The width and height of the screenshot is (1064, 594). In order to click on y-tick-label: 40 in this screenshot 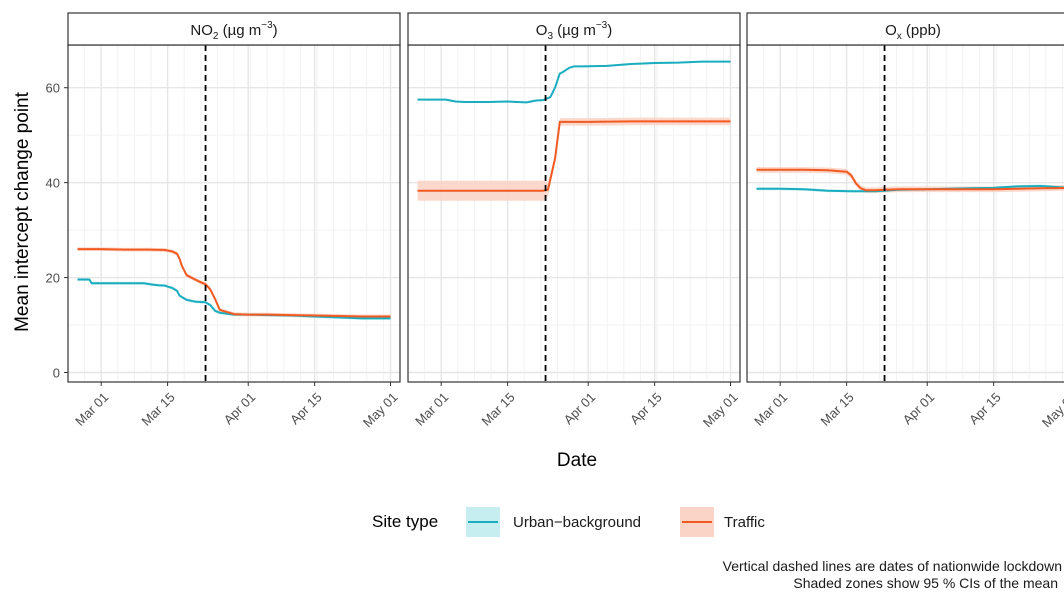, I will do `click(53, 183)`.